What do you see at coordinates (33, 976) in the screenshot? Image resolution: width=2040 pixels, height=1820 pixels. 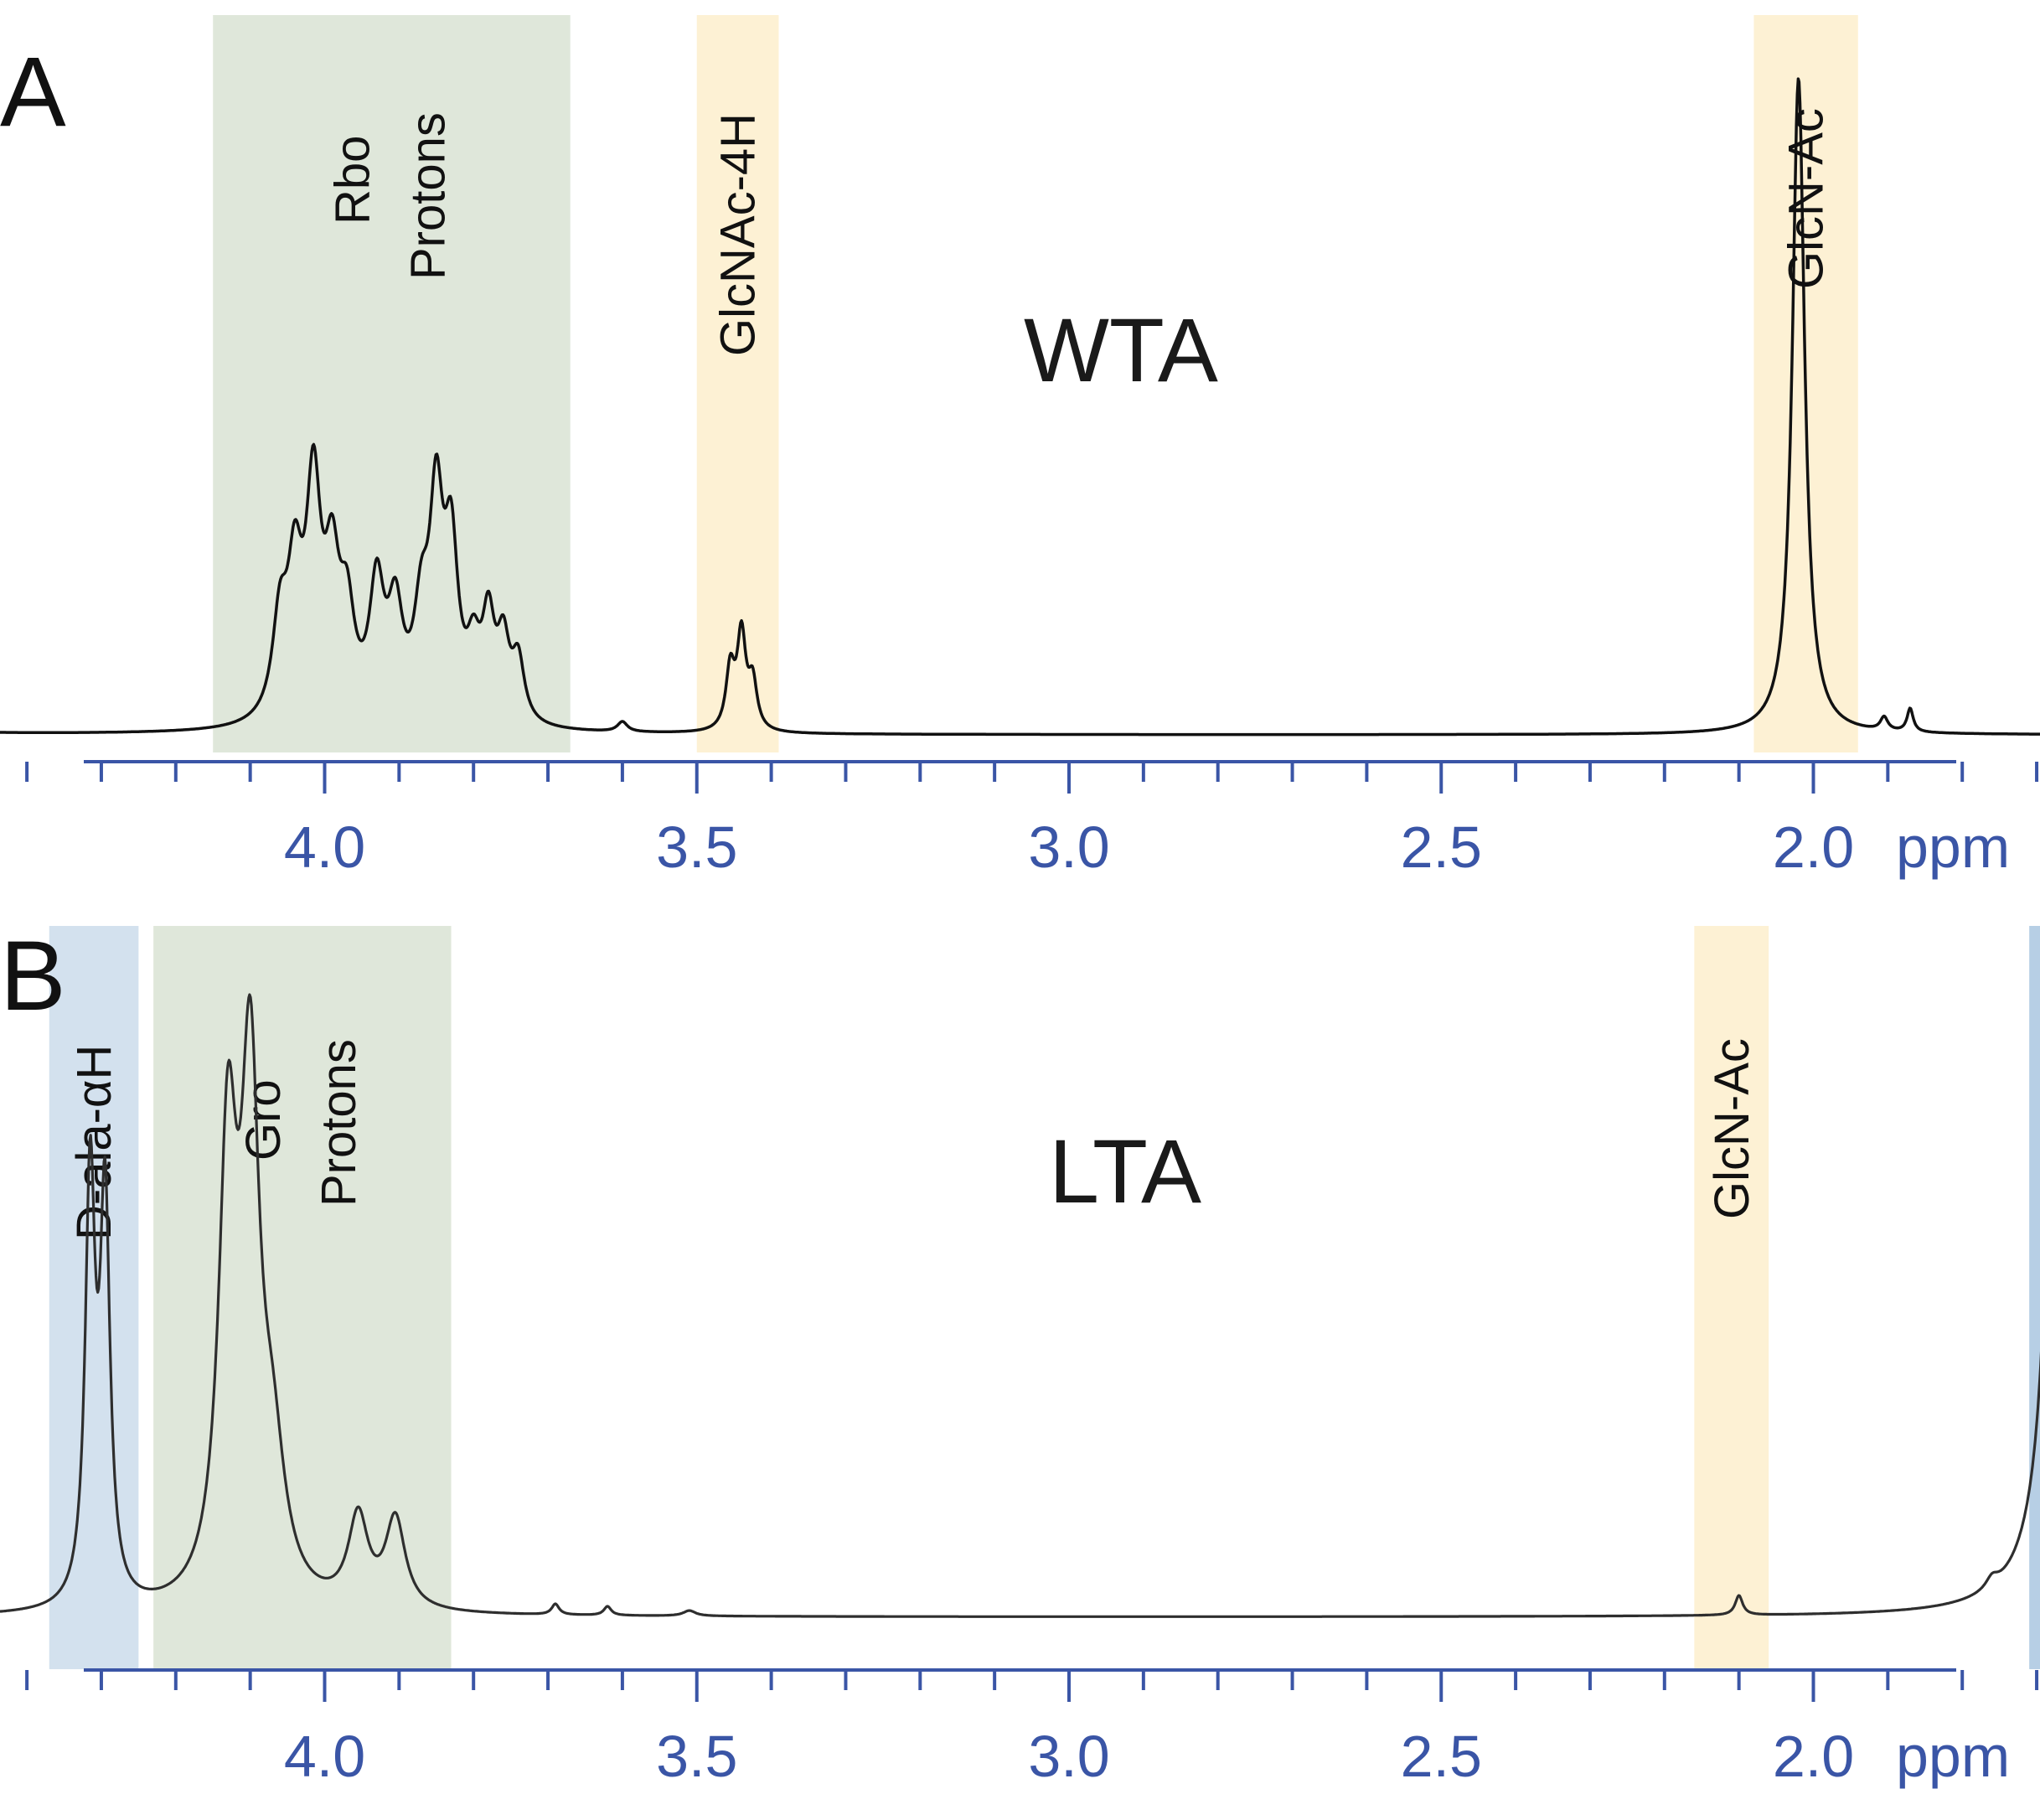 I see `panel-b-letter: B` at bounding box center [33, 976].